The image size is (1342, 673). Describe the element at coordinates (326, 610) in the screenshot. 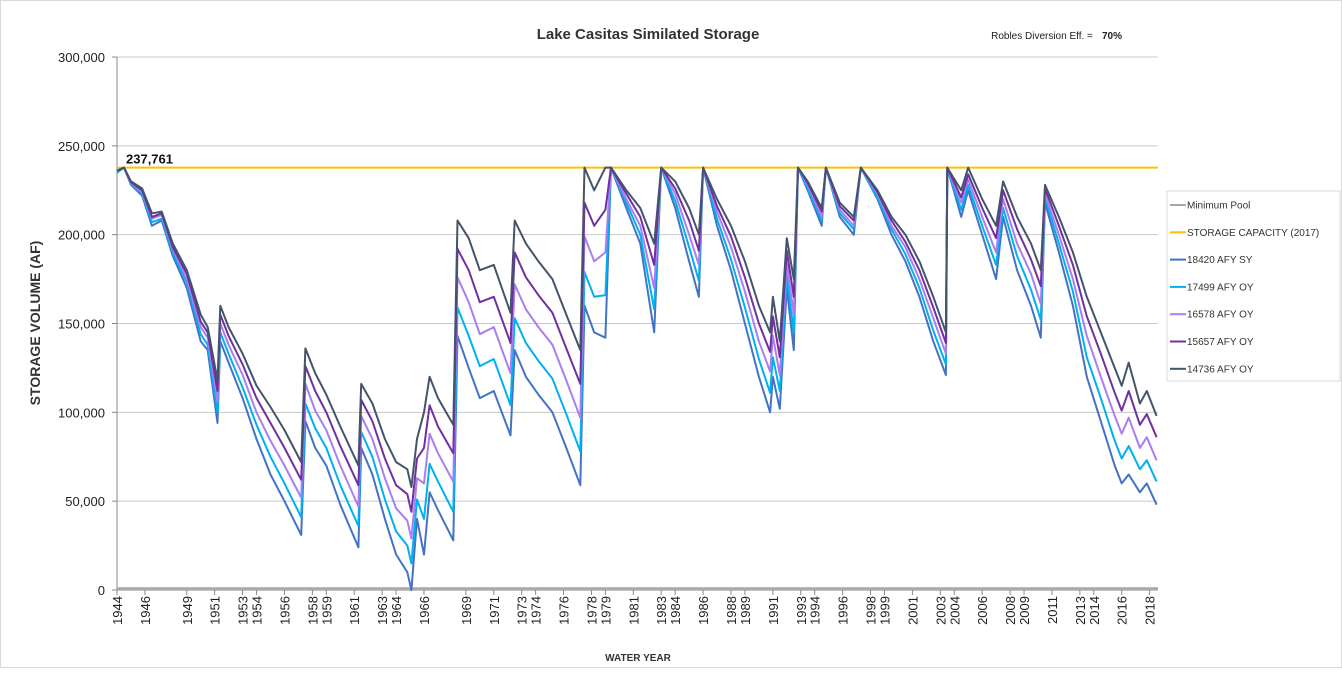

I see `x-tick-label: 1959` at that location.